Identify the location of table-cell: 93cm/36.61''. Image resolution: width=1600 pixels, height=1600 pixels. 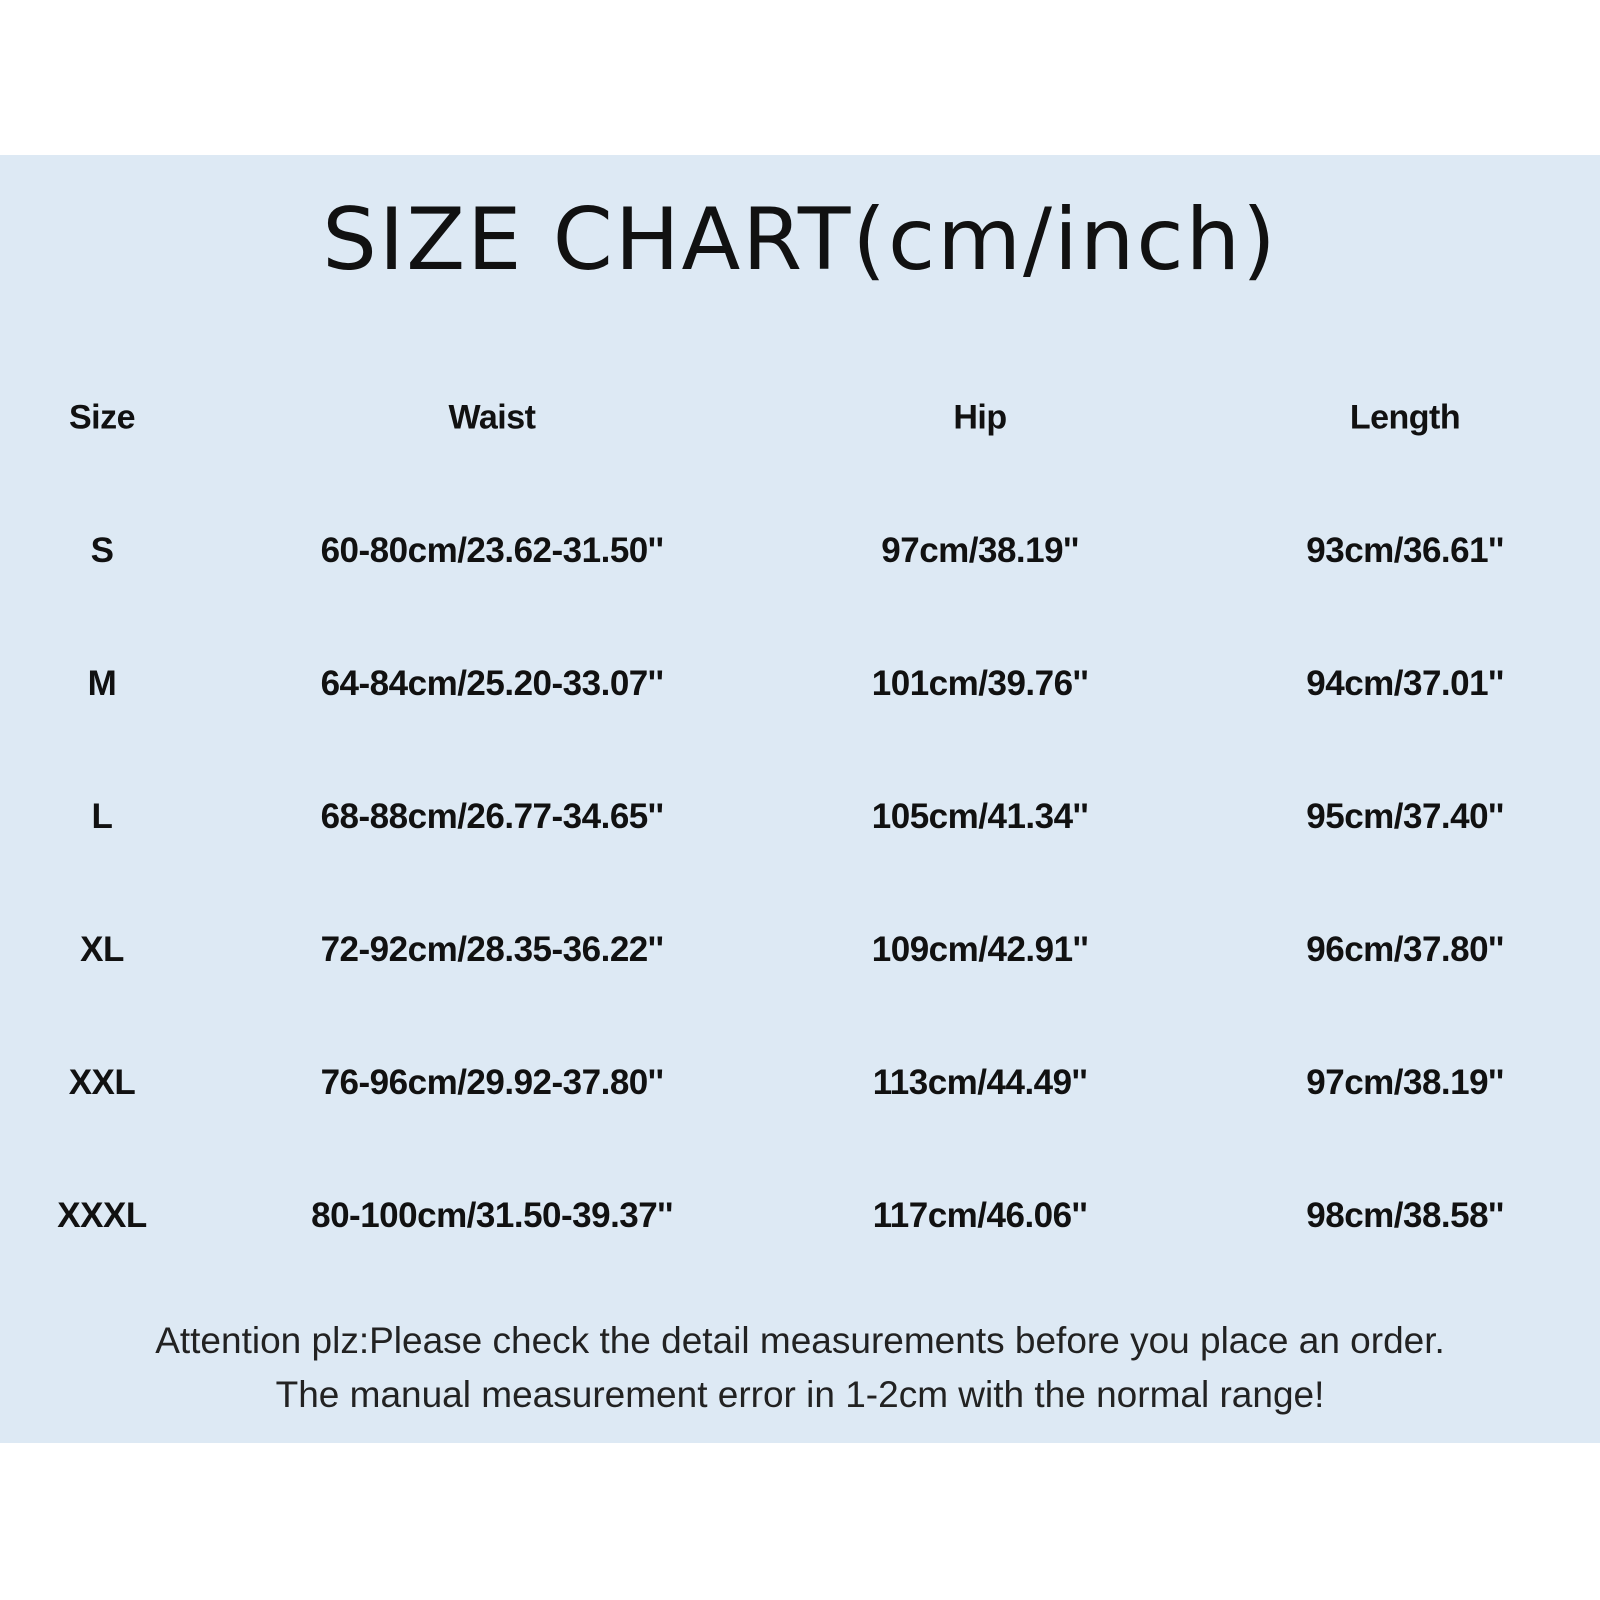
(1405, 550).